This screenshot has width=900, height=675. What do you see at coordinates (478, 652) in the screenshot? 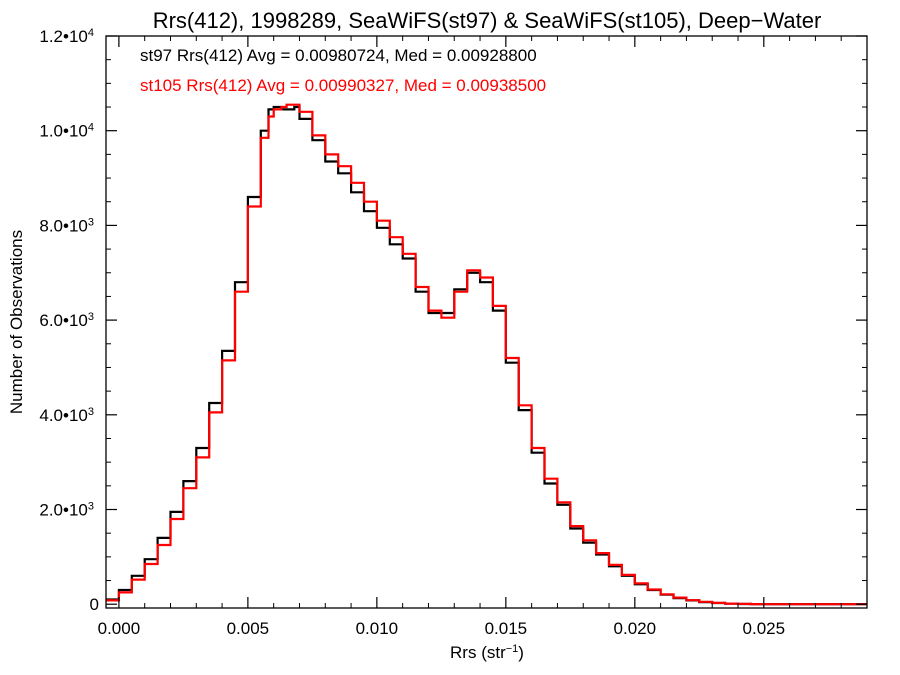
I see `x-axis-label-base: Rrs (str` at bounding box center [478, 652].